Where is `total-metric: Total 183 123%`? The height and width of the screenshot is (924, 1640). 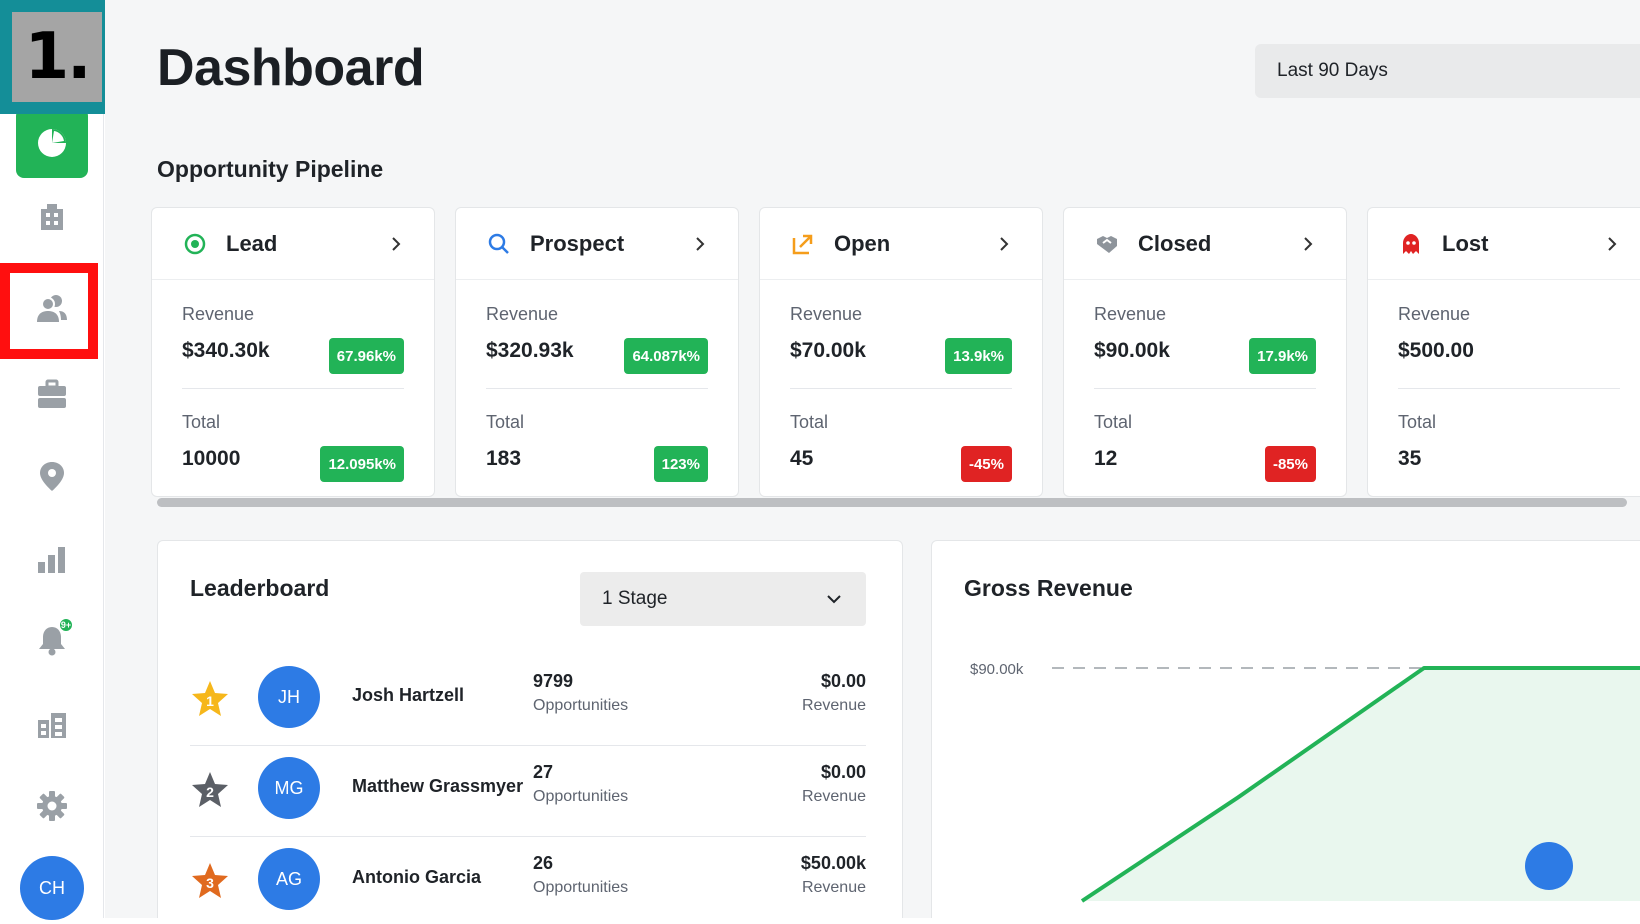 total-metric: Total 183 123% is located at coordinates (597, 447).